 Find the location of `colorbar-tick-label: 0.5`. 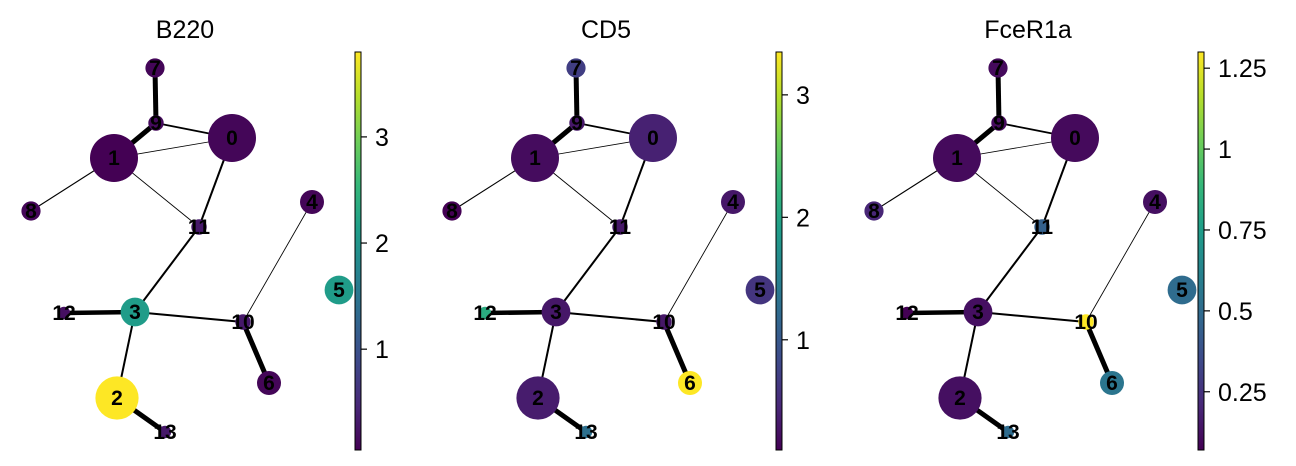

colorbar-tick-label: 0.5 is located at coordinates (1235, 312).